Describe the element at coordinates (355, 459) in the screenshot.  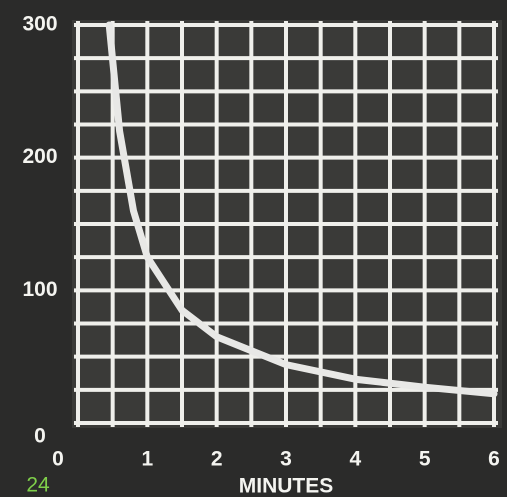
I see `x-tick-label: 4` at that location.